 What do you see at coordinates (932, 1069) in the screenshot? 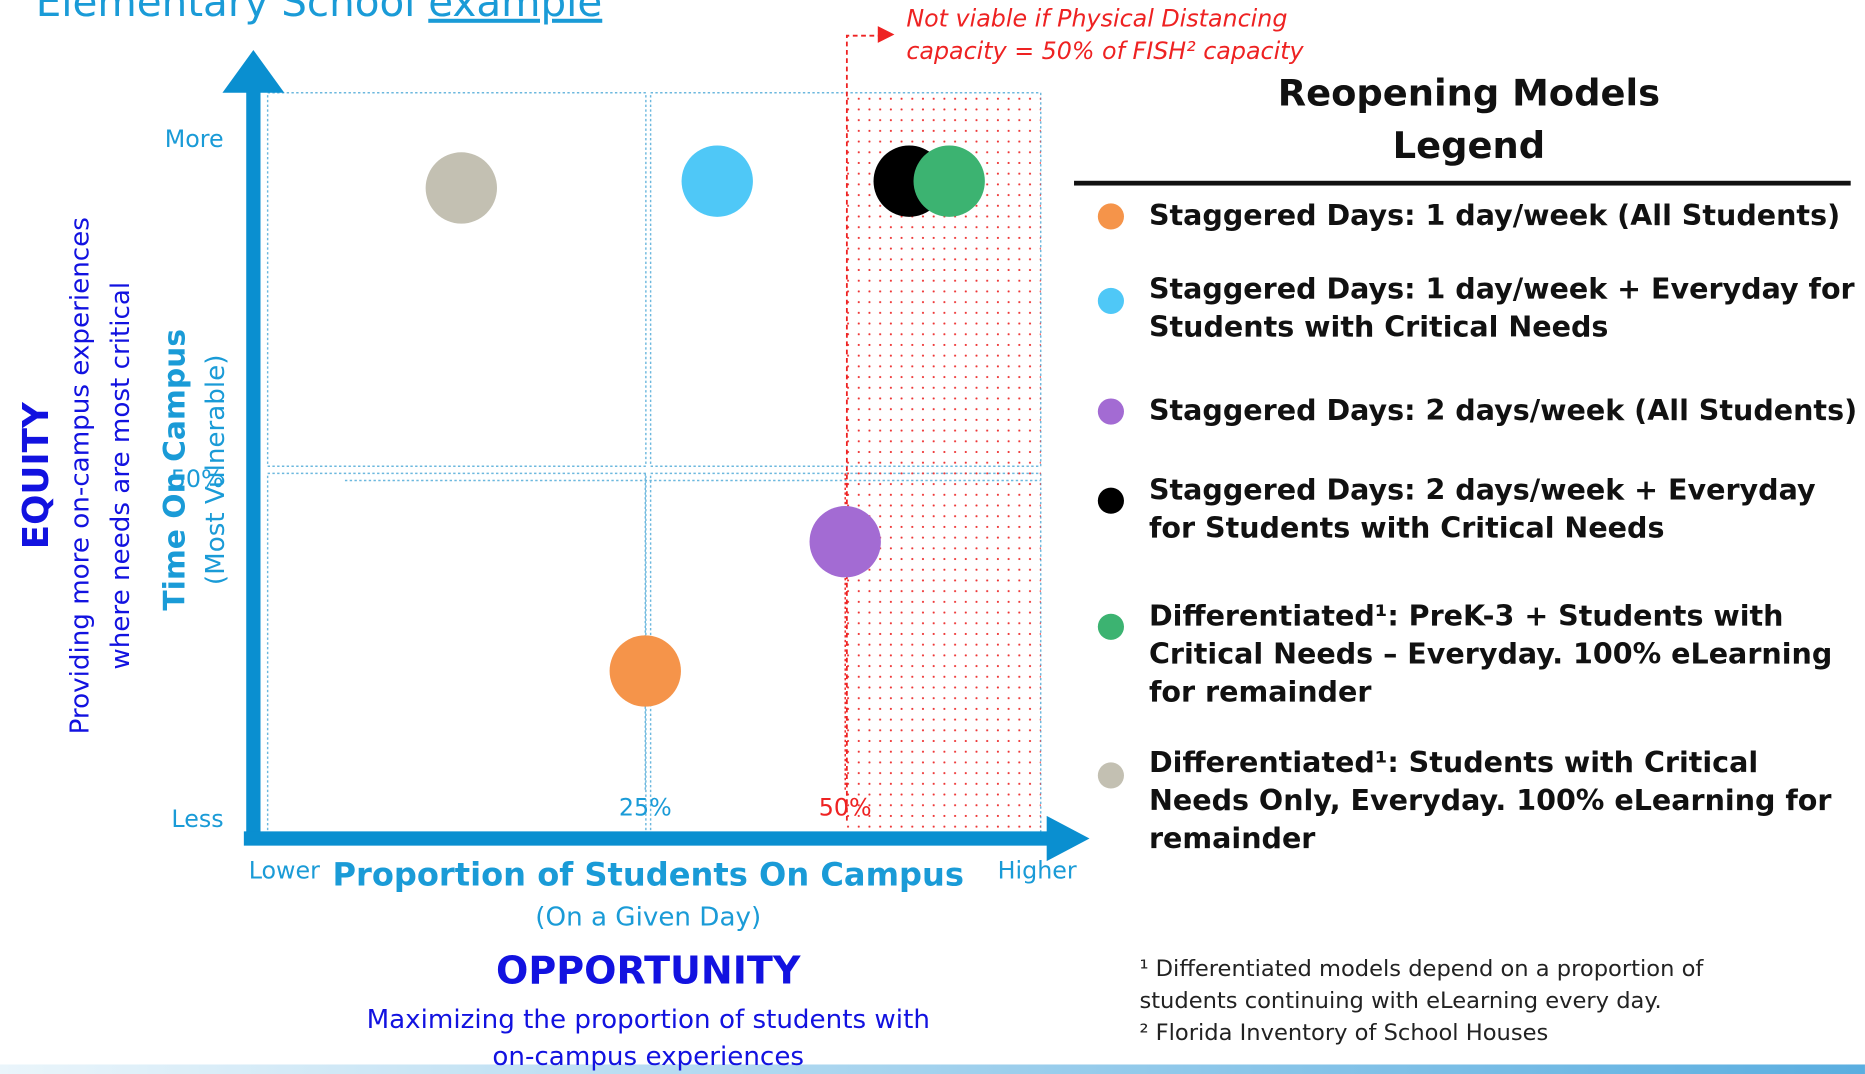
I see `footer-band` at bounding box center [932, 1069].